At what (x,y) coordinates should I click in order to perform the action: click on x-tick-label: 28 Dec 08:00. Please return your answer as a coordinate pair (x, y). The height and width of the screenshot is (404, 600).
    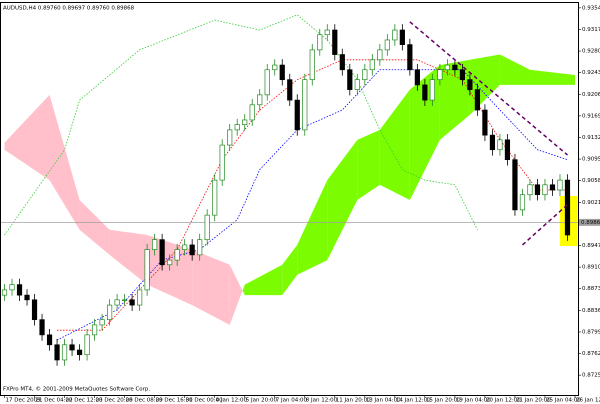
    Looking at the image, I should click on (144, 401).